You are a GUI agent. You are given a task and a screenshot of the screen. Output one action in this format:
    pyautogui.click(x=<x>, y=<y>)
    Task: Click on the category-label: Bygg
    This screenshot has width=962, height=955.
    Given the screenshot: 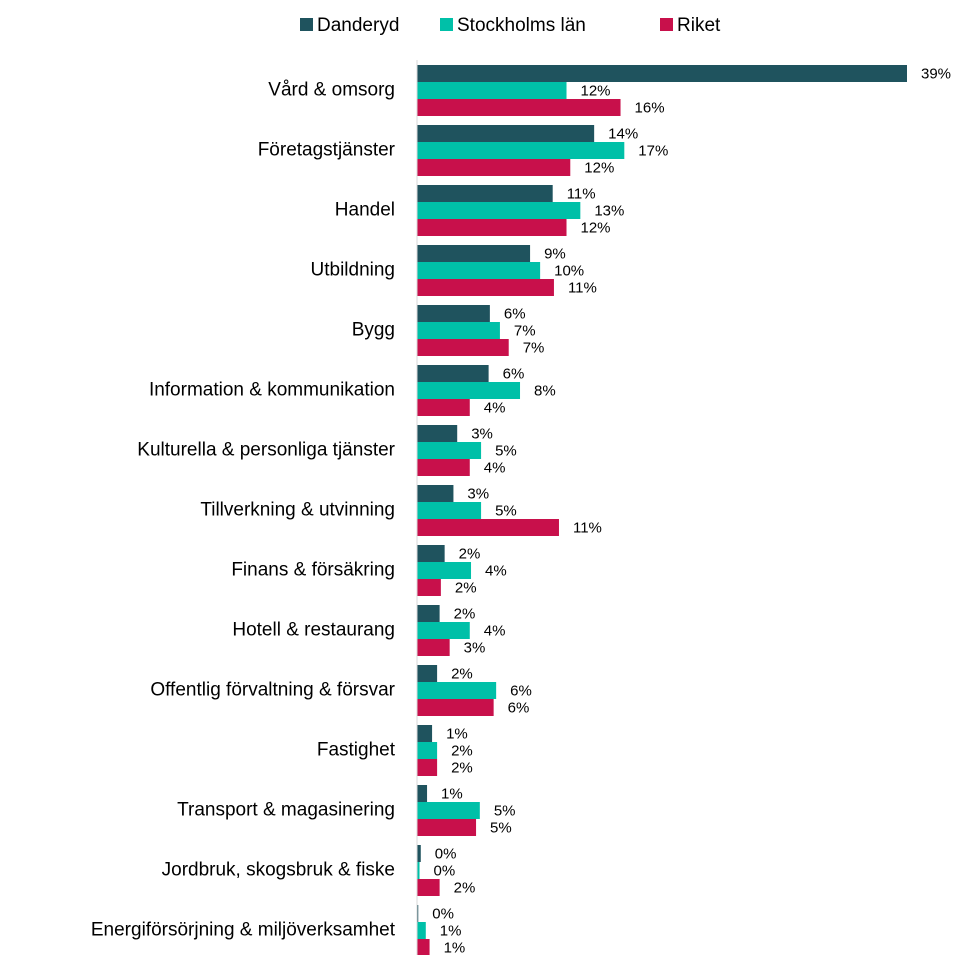 What is the action you would take?
    pyautogui.click(x=373, y=330)
    